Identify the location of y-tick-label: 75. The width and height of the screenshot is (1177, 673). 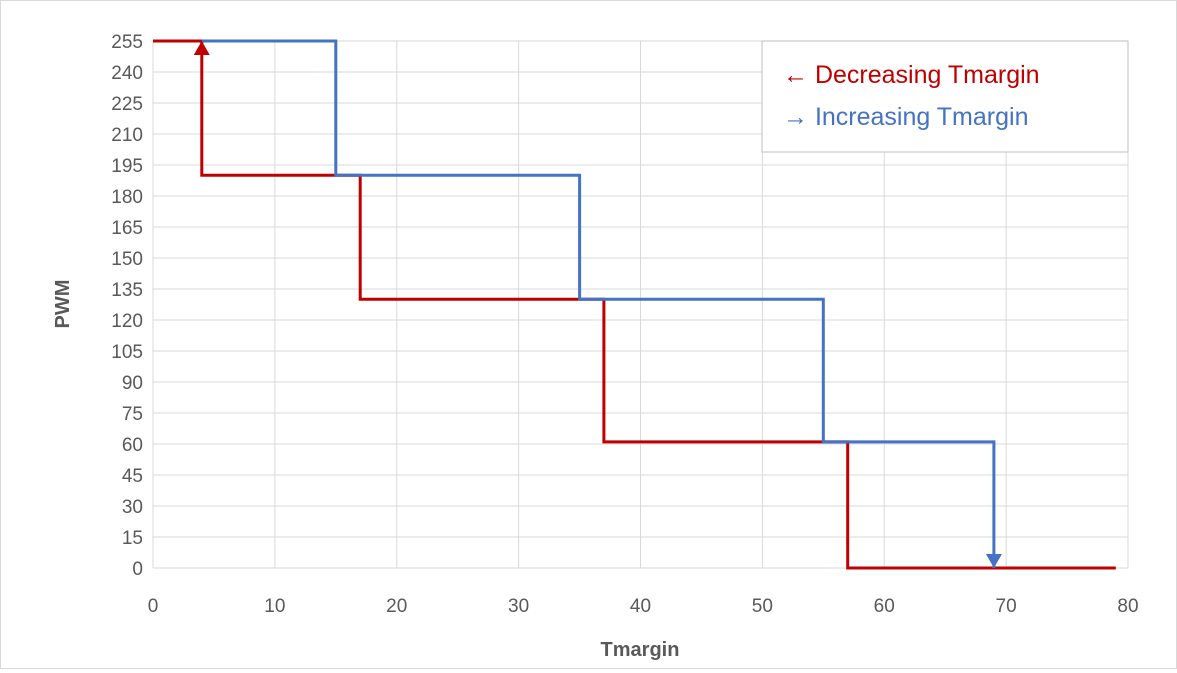
(132, 414).